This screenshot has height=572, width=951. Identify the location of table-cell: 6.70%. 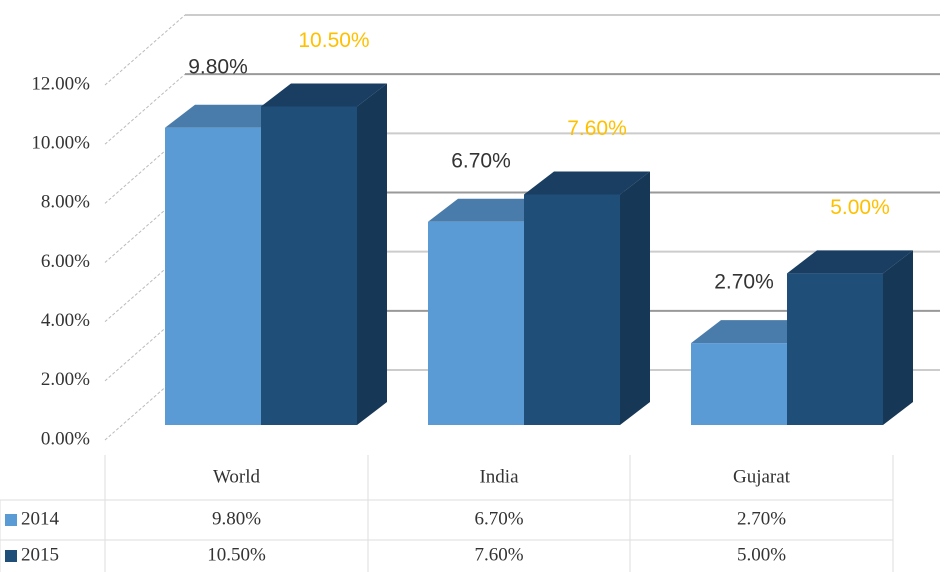
(498, 518).